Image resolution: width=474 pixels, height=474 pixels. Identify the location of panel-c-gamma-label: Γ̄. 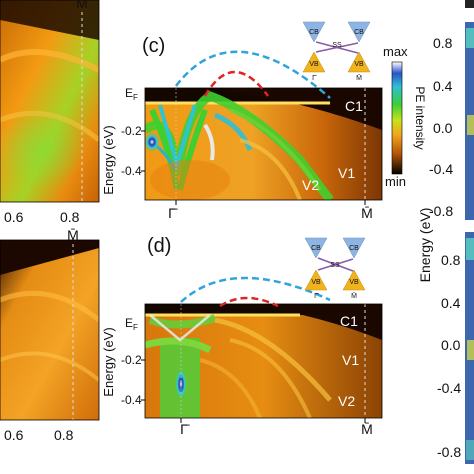
(173, 213).